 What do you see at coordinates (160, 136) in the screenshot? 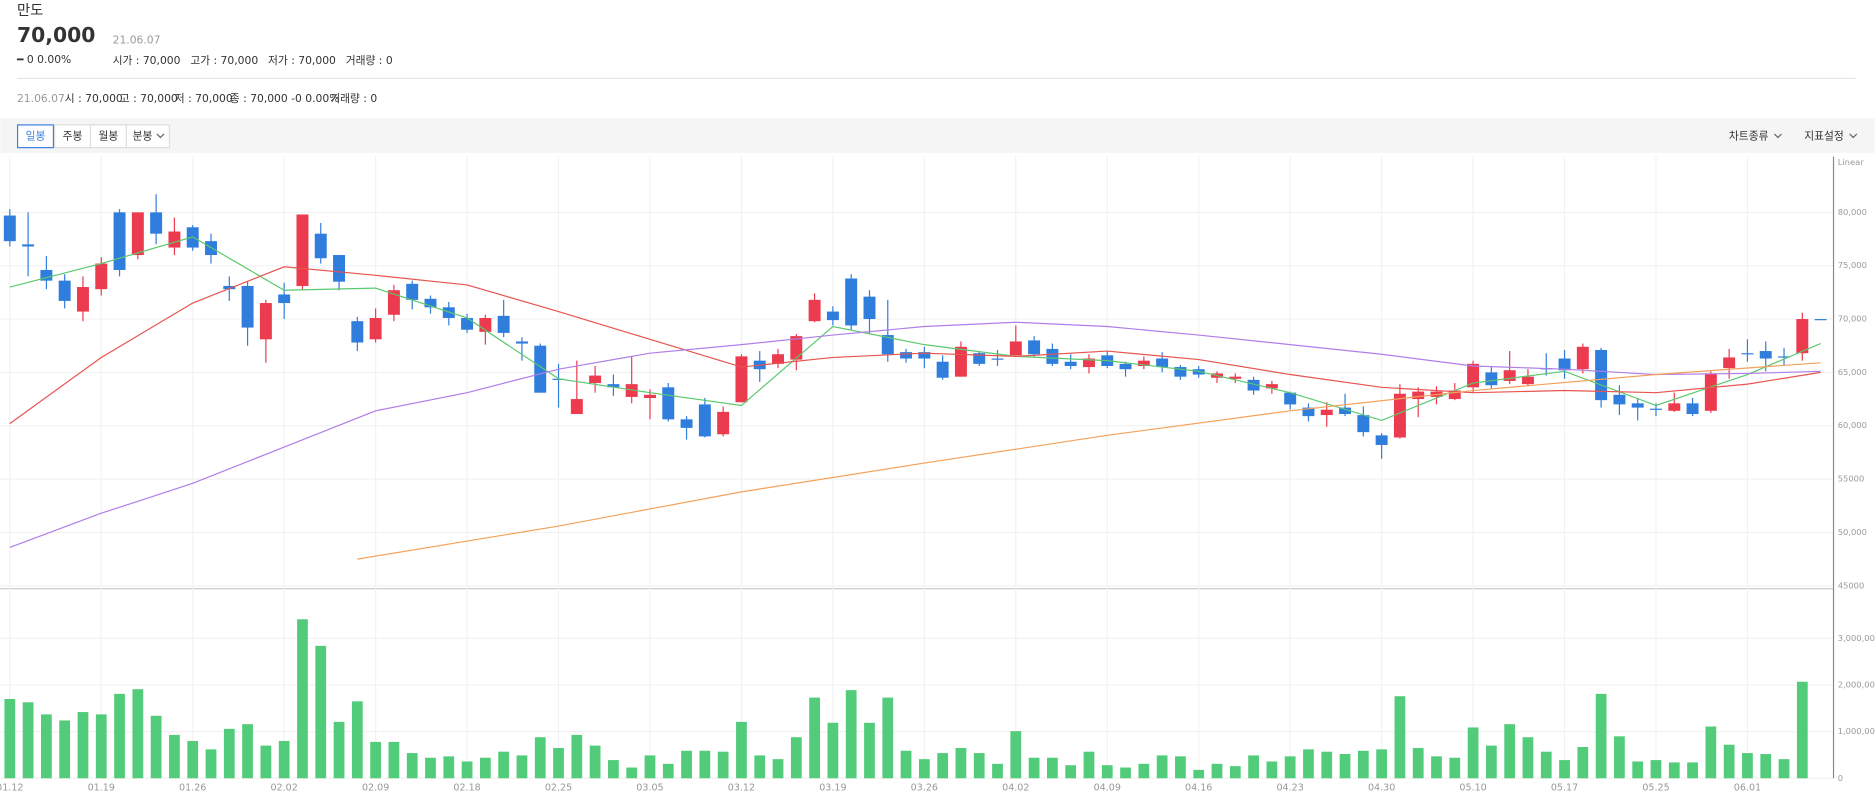
I see `chevron` at bounding box center [160, 136].